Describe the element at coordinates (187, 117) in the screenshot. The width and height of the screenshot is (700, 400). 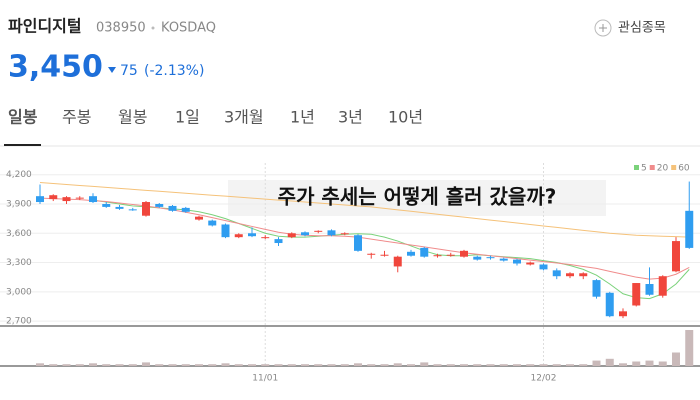
I see `period-tab: 1일` at that location.